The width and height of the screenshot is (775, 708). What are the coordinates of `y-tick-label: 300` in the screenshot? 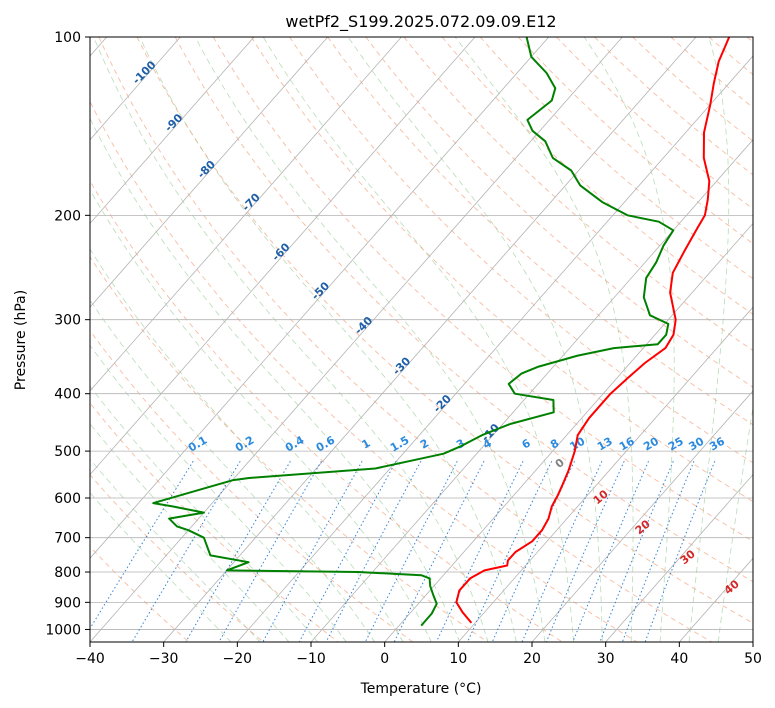 It's located at (67, 321).